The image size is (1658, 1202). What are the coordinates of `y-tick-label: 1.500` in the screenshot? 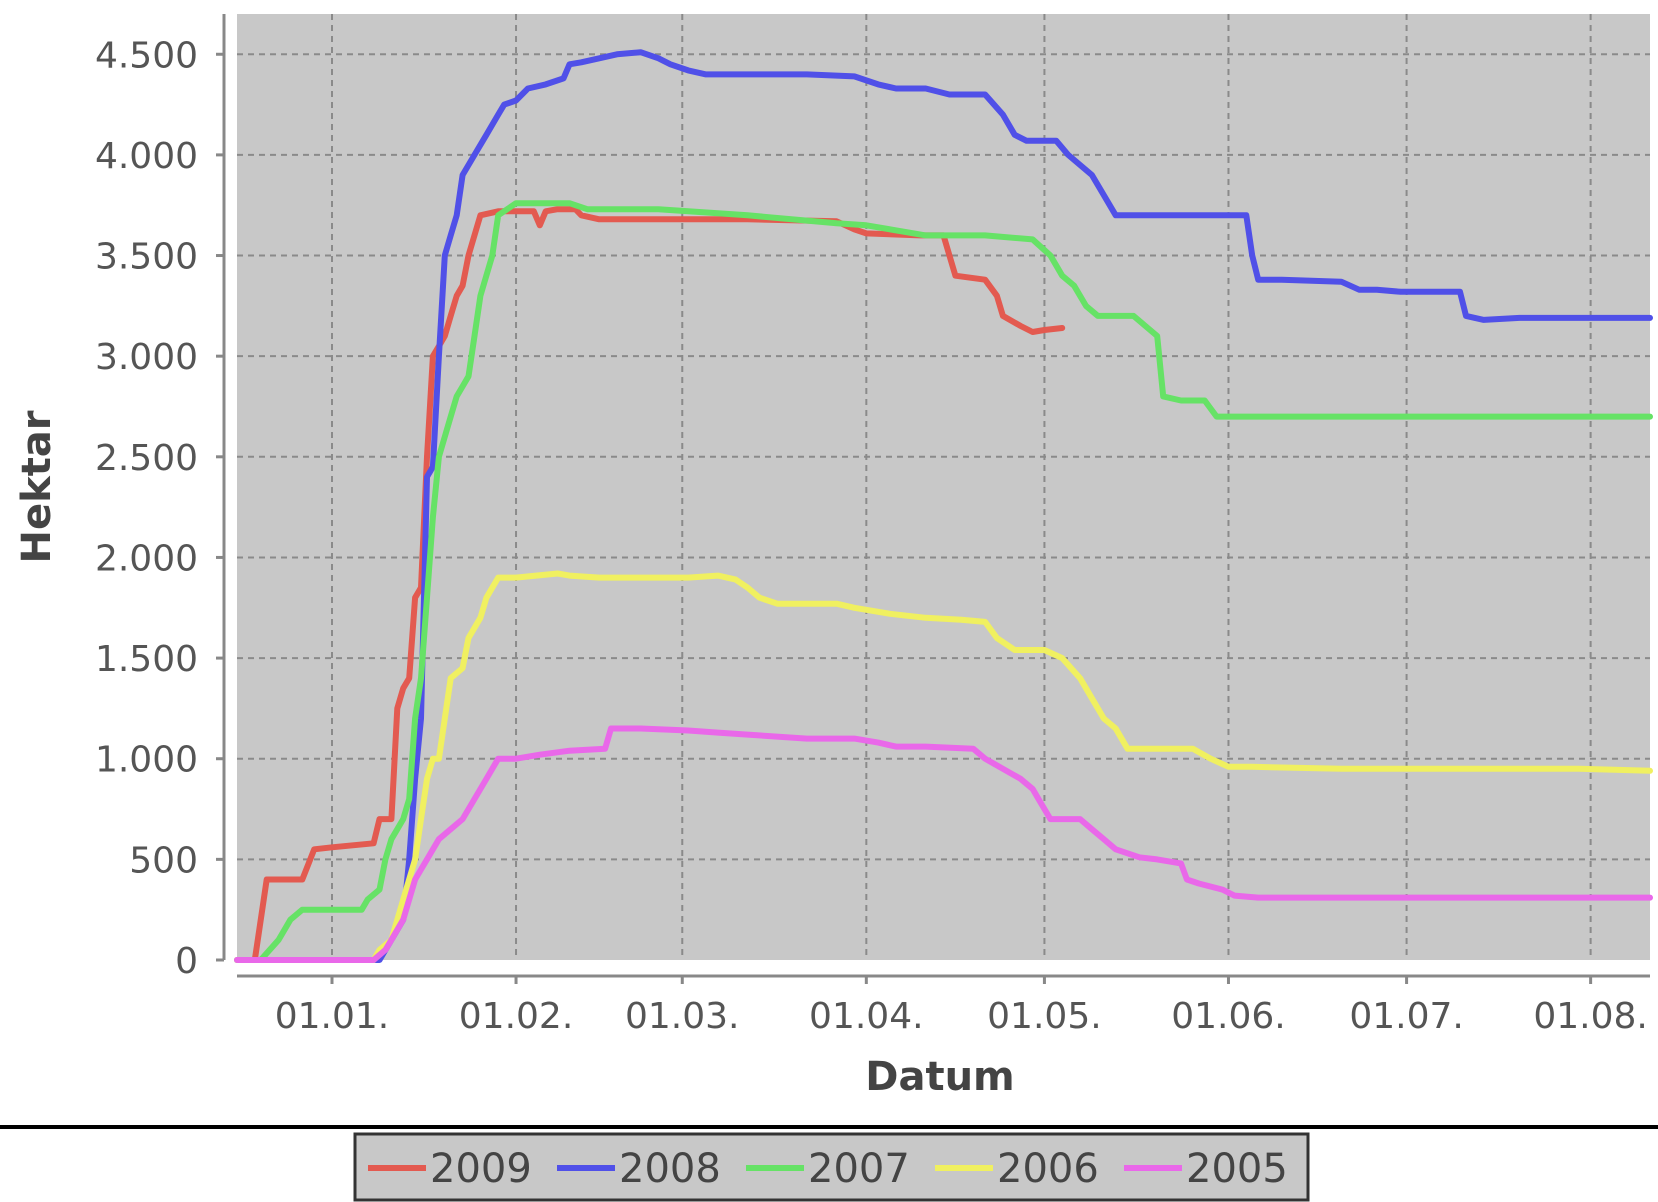 It's located at (146, 659).